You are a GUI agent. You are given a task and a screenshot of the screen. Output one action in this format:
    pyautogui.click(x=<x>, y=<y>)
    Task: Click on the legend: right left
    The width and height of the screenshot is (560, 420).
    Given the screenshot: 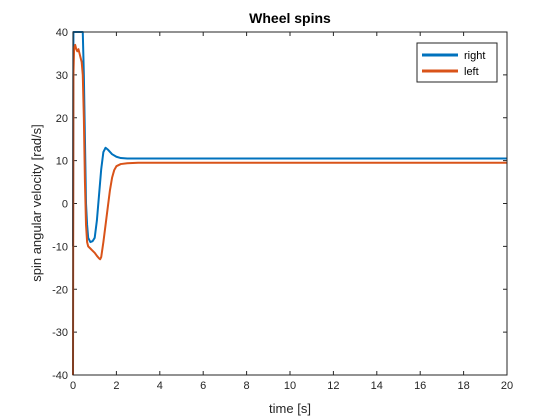 What is the action you would take?
    pyautogui.click(x=457, y=62)
    